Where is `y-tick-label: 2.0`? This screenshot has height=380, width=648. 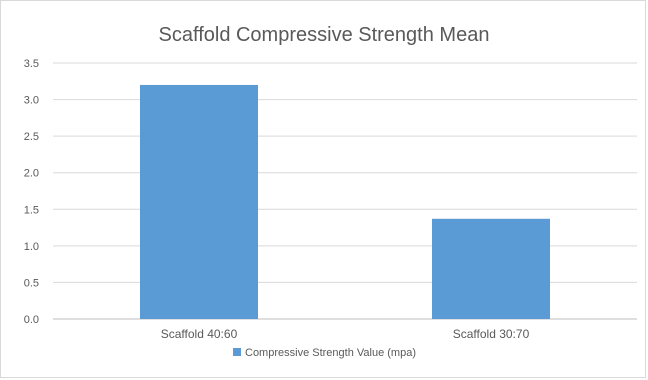
y-tick-label: 2.0 is located at coordinates (31, 174).